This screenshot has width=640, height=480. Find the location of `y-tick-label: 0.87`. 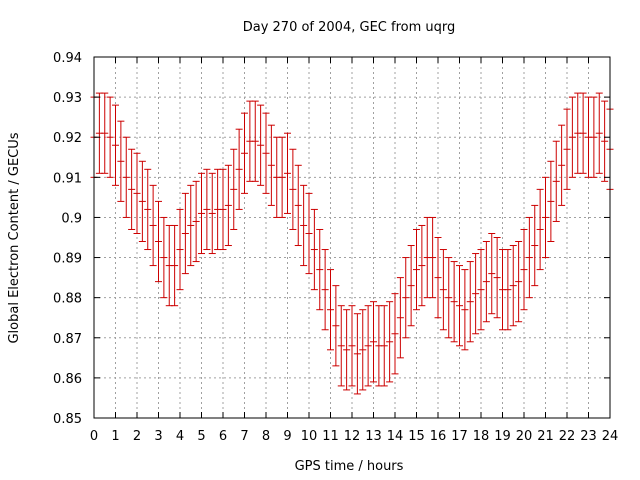

y-tick-label: 0.87 is located at coordinates (67, 339).